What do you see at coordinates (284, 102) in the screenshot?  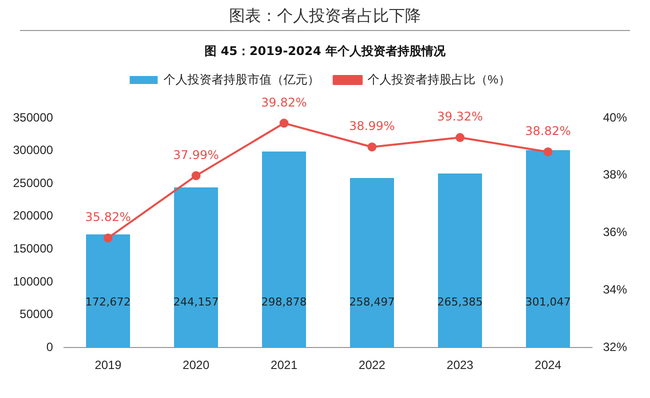 I see `data-label: 39.82%` at bounding box center [284, 102].